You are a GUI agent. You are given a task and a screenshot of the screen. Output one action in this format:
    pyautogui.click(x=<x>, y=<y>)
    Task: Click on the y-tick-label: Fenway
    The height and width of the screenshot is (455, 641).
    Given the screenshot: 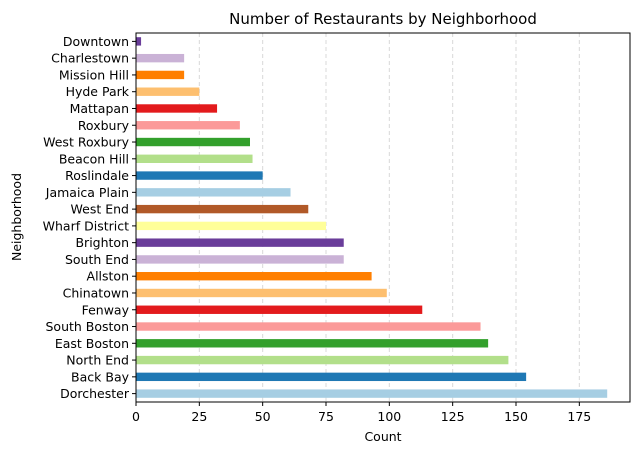 What is the action you would take?
    pyautogui.click(x=106, y=309)
    